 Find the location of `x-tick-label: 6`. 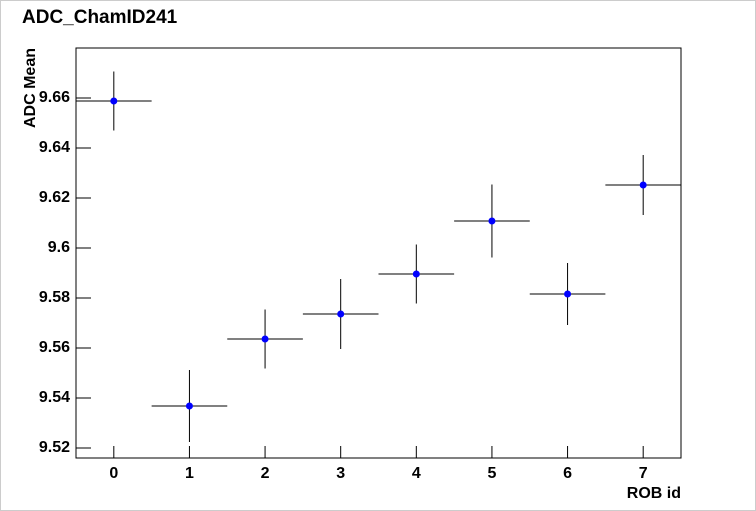

x-tick-label: 6 is located at coordinates (567, 473).